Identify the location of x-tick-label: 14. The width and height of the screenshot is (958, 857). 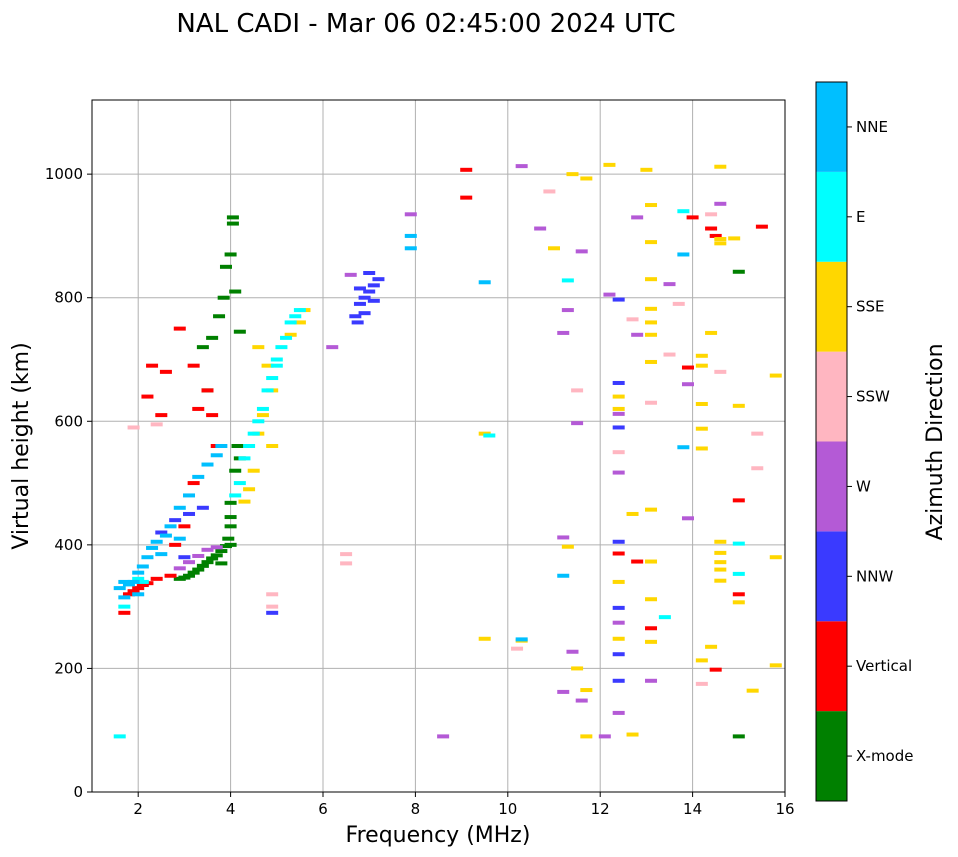
(692, 809).